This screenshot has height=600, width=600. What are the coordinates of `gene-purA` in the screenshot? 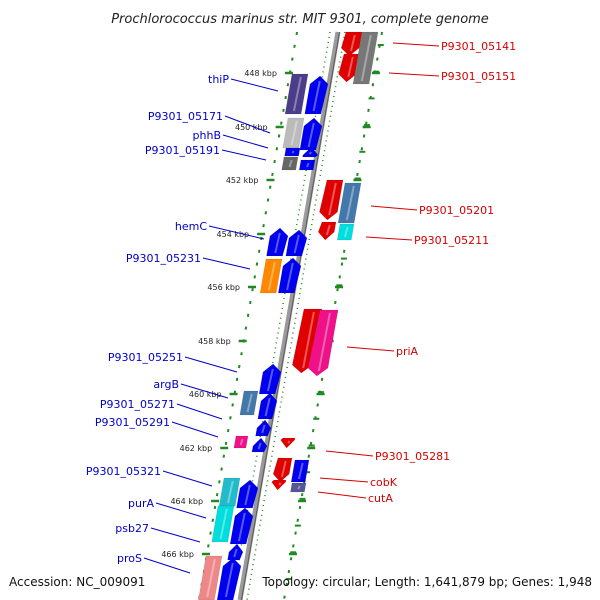 It's located at (223, 524).